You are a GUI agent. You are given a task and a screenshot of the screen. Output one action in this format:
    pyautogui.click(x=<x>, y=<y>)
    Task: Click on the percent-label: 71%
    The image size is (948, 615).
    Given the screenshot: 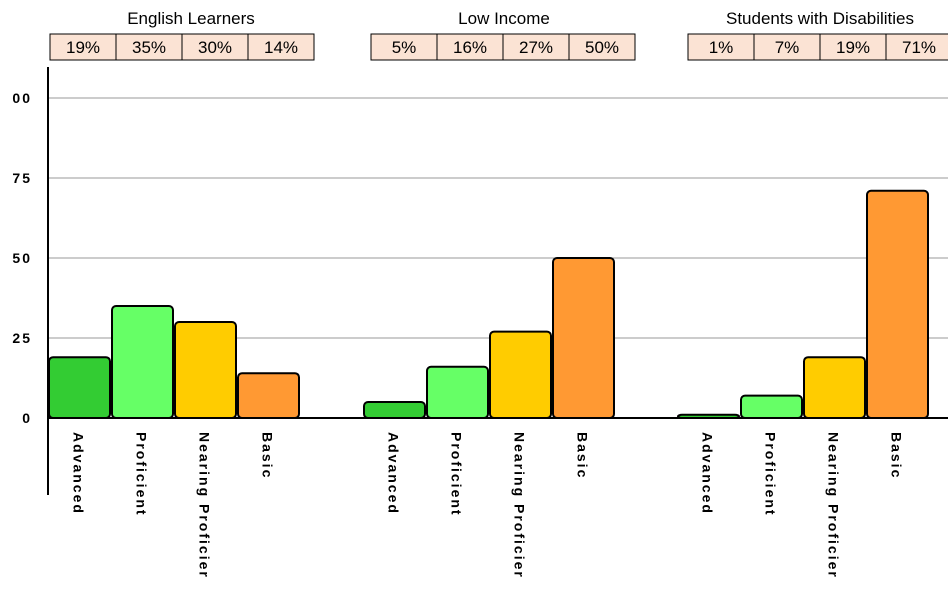 What is the action you would take?
    pyautogui.click(x=919, y=47)
    